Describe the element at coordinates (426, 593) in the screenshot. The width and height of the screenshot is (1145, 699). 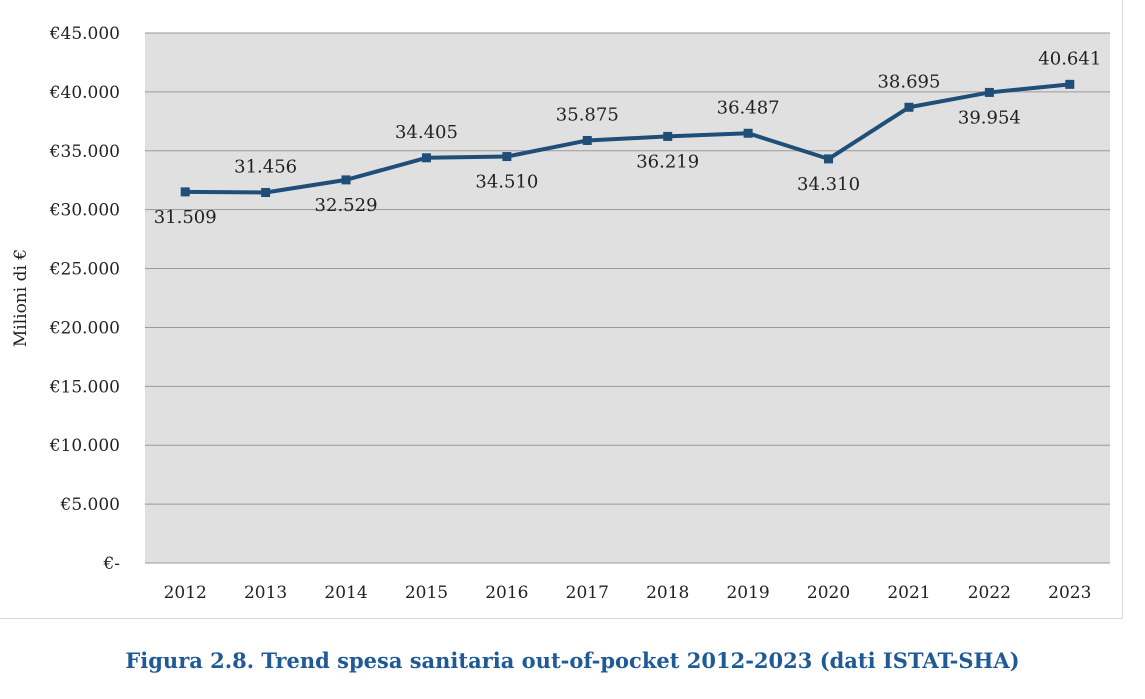
I see `x-tick-label: 2015` at that location.